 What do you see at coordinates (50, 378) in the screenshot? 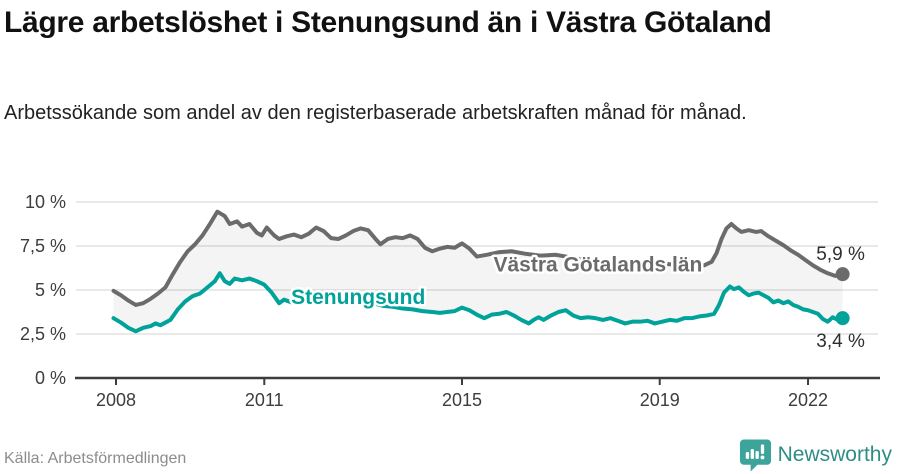
I see `y-axis-tick-label: 0 %` at bounding box center [50, 378].